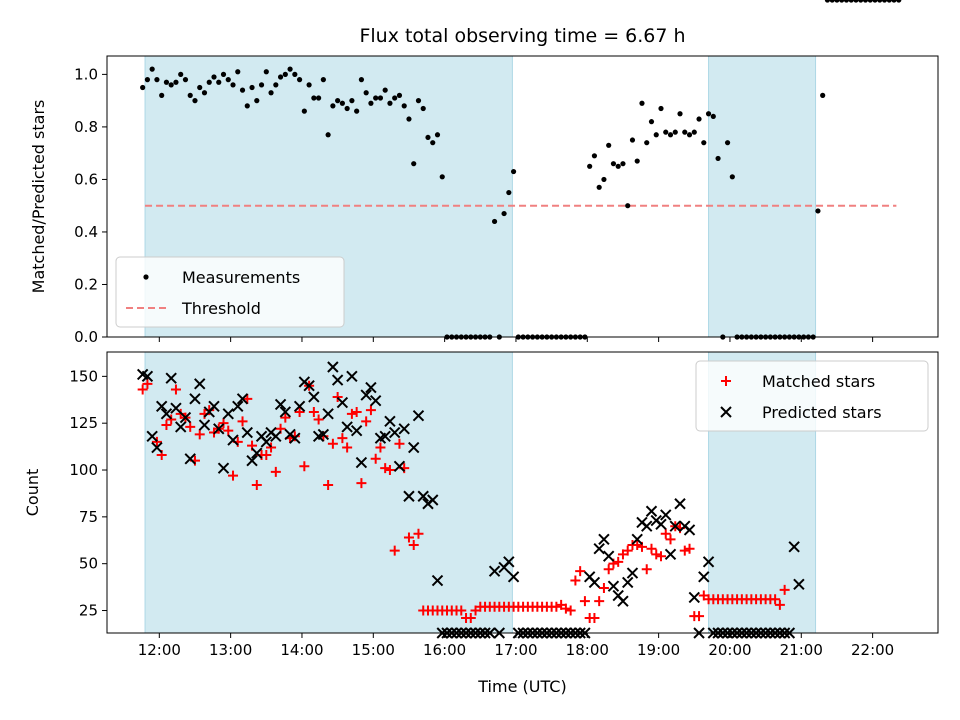 This screenshot has height=720, width=960. I want to click on x-tick-label: 17:00, so click(515, 650).